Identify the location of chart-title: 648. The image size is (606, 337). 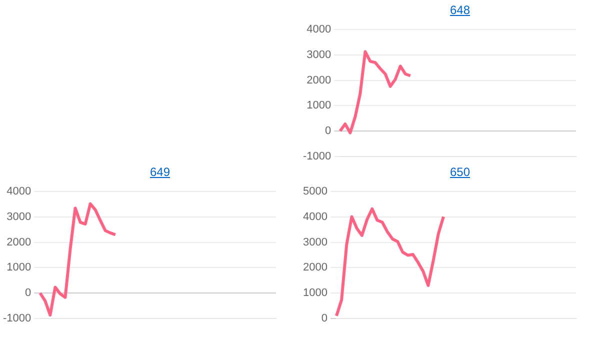
(460, 10).